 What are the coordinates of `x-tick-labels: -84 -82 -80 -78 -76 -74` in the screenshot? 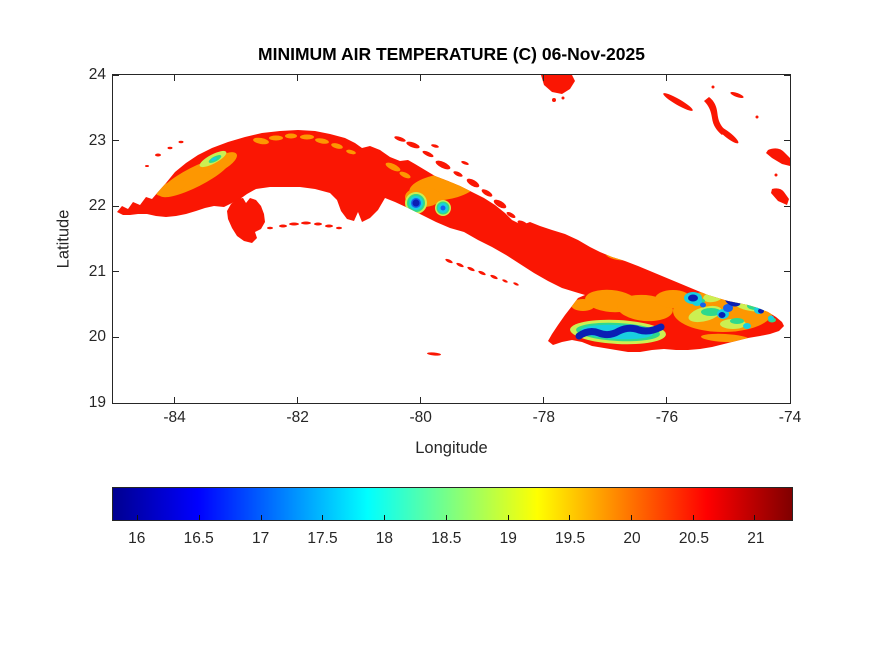 It's located at (457, 419).